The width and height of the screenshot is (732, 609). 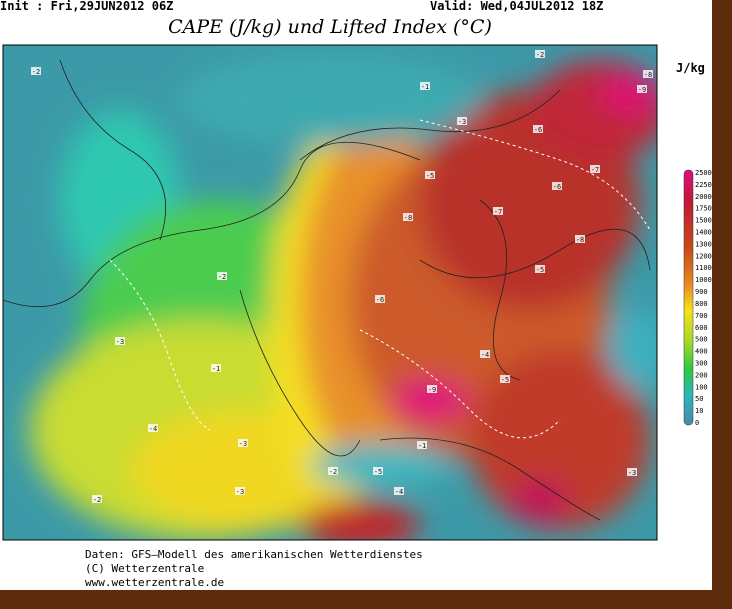 What do you see at coordinates (701, 363) in the screenshot?
I see `legend-label: 300` at bounding box center [701, 363].